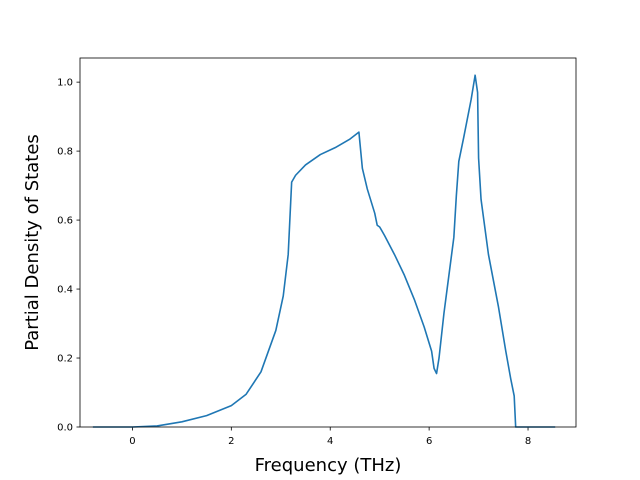  What do you see at coordinates (68, 256) in the screenshot?
I see `y-axis-ticks: 0.0 0.2 0.4 0.6 0.8 1.0` at bounding box center [68, 256].